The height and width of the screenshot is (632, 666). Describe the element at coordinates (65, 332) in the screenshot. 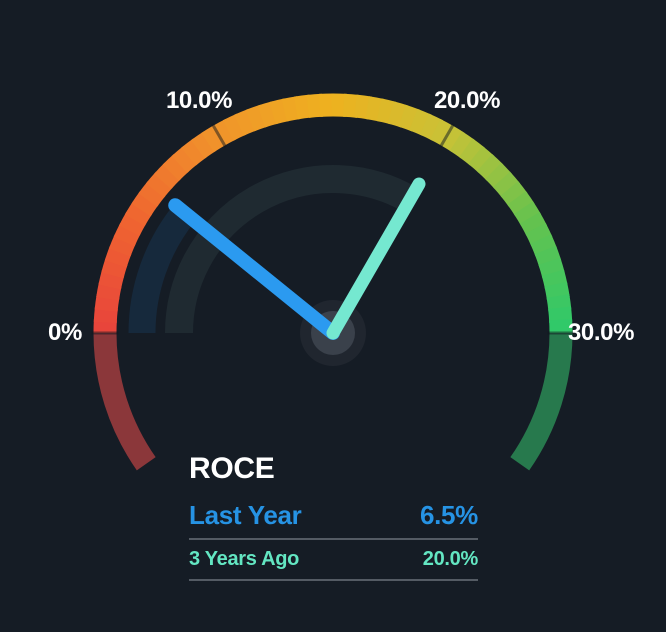

I see `tick-label-0: 0%` at that location.